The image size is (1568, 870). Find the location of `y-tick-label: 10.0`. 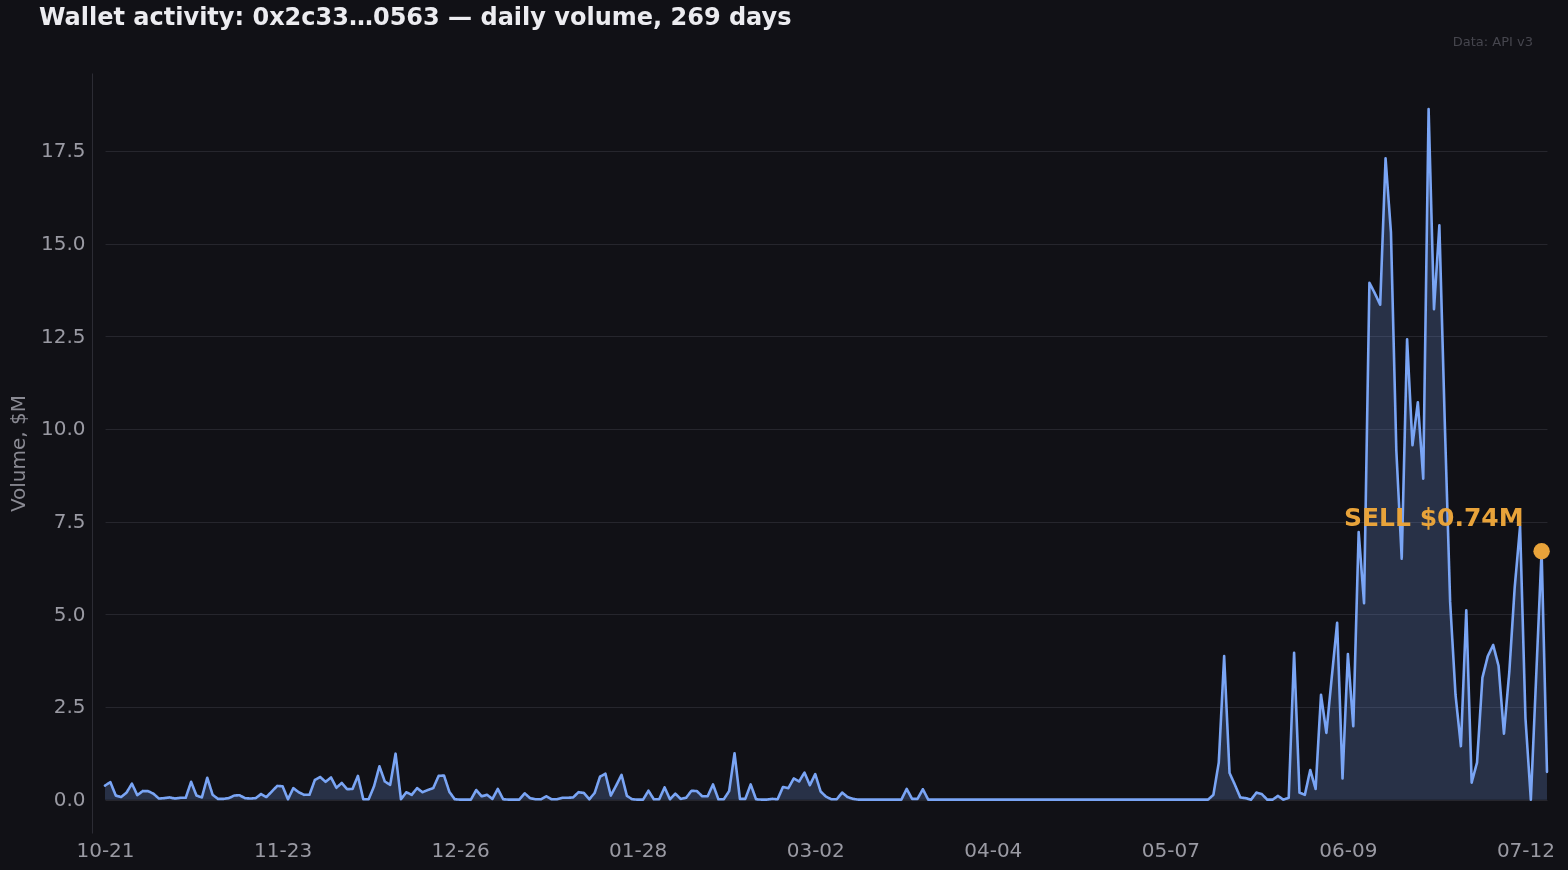

y-tick-label: 10.0 is located at coordinates (63, 428).